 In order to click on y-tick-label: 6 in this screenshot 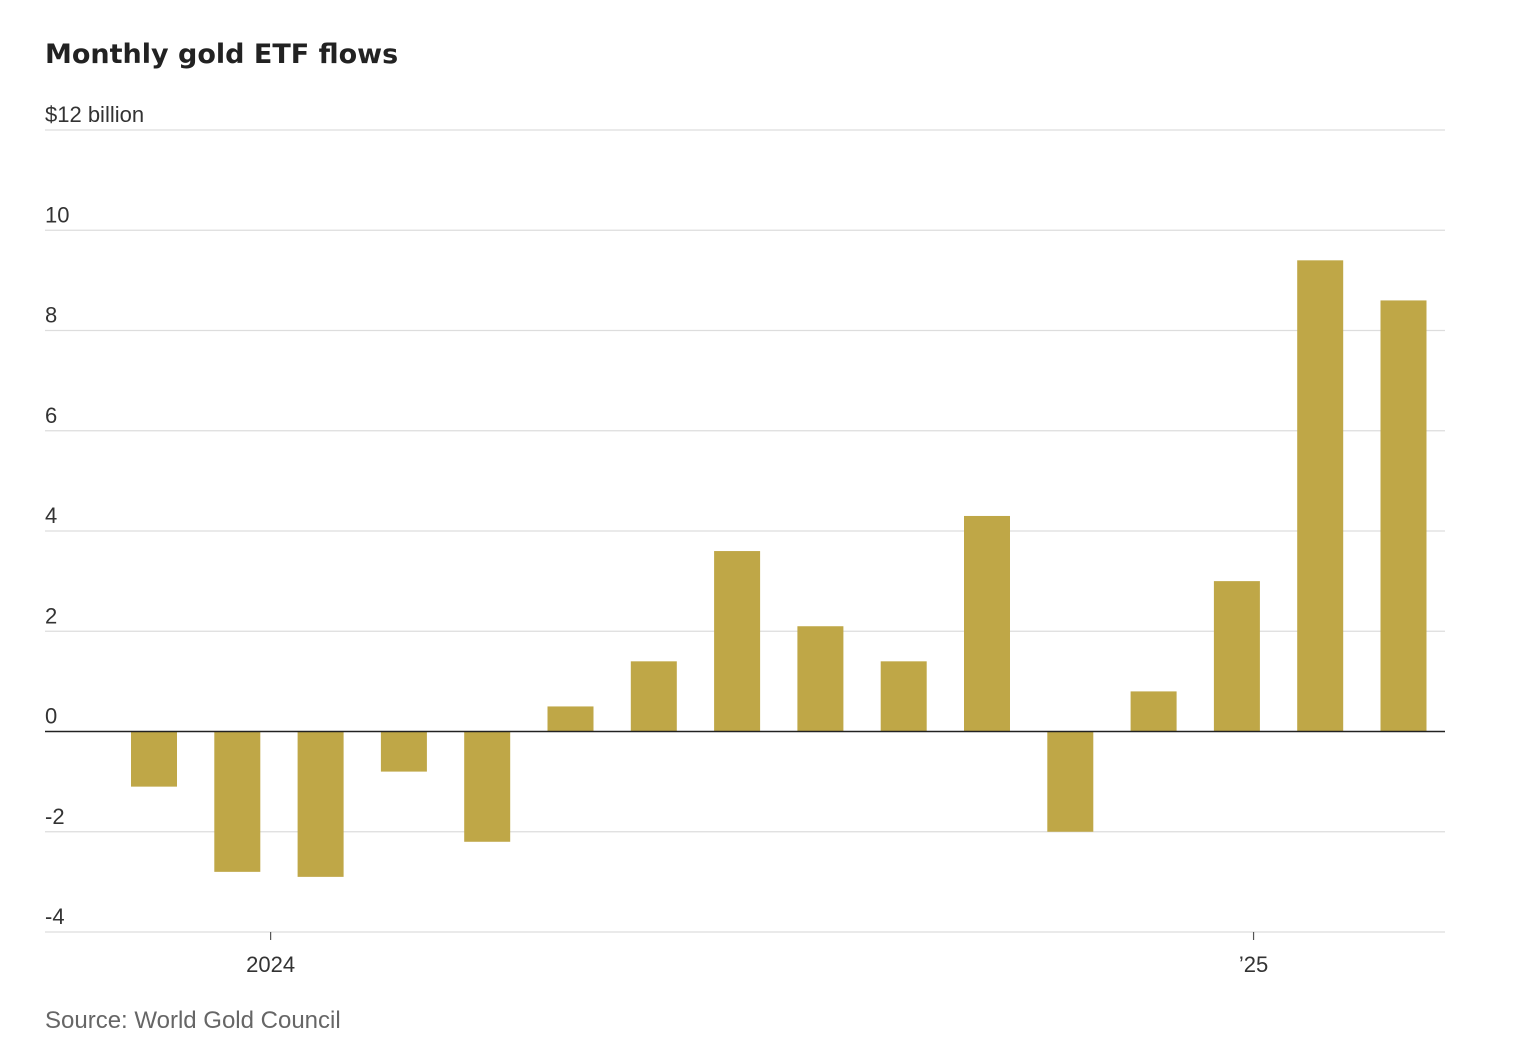, I will do `click(51, 415)`.